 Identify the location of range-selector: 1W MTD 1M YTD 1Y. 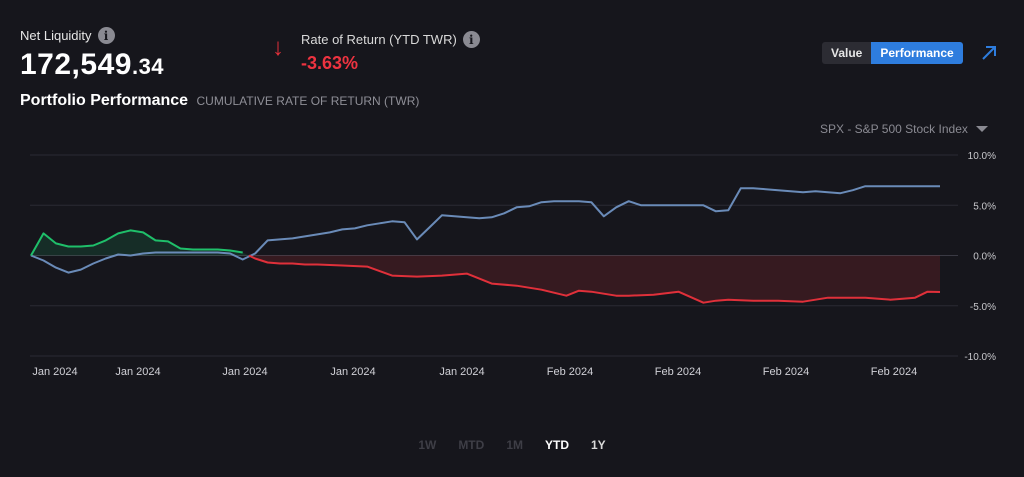
(512, 445).